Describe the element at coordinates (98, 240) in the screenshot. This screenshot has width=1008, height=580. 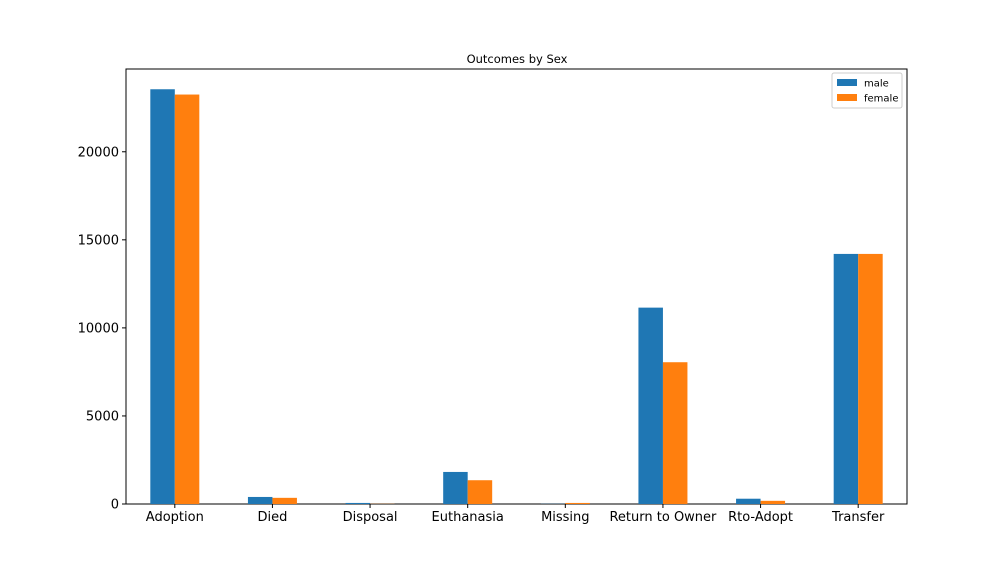
I see `y-tick-label-3: 15000` at that location.